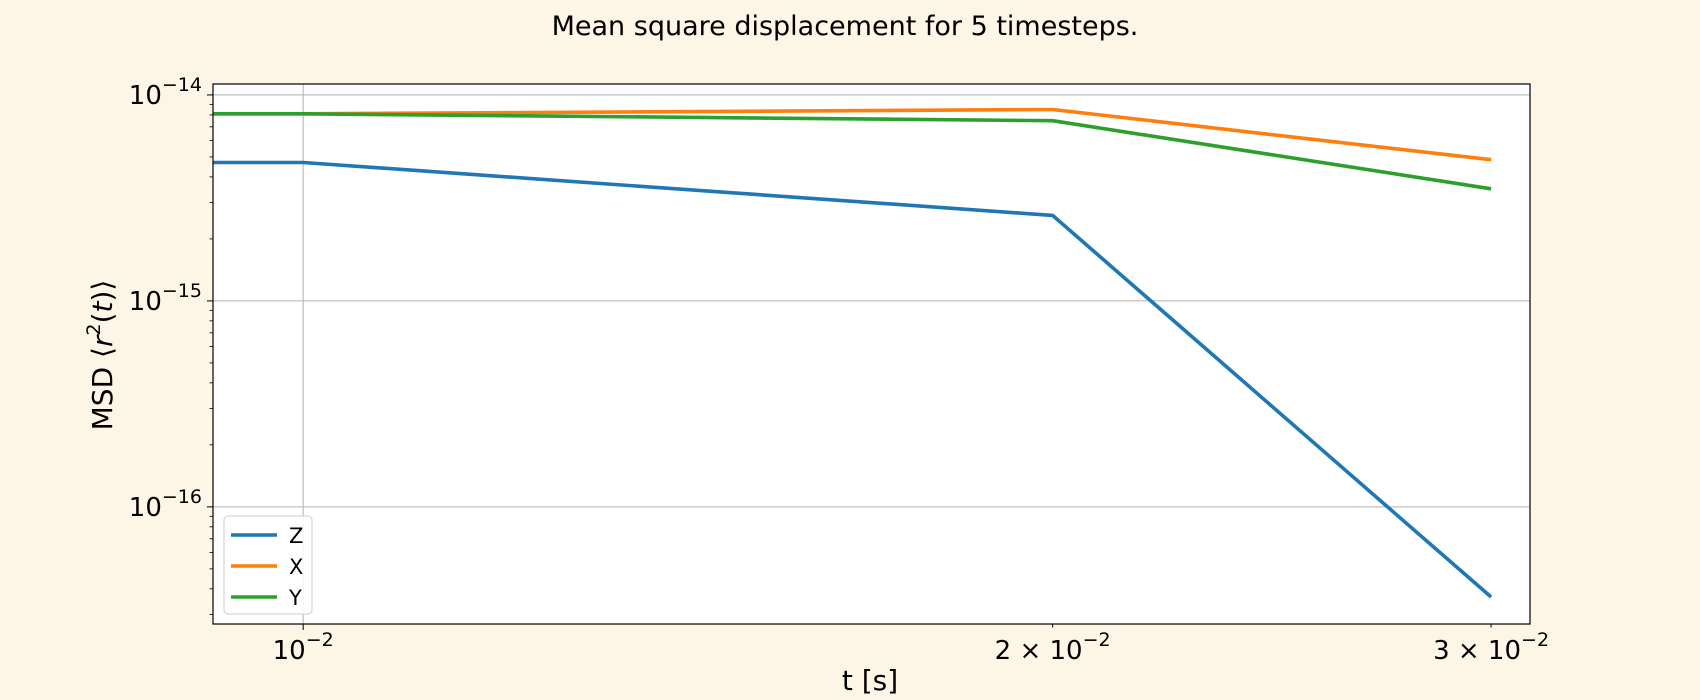  What do you see at coordinates (870, 680) in the screenshot?
I see `x-axis-label: t [s]` at bounding box center [870, 680].